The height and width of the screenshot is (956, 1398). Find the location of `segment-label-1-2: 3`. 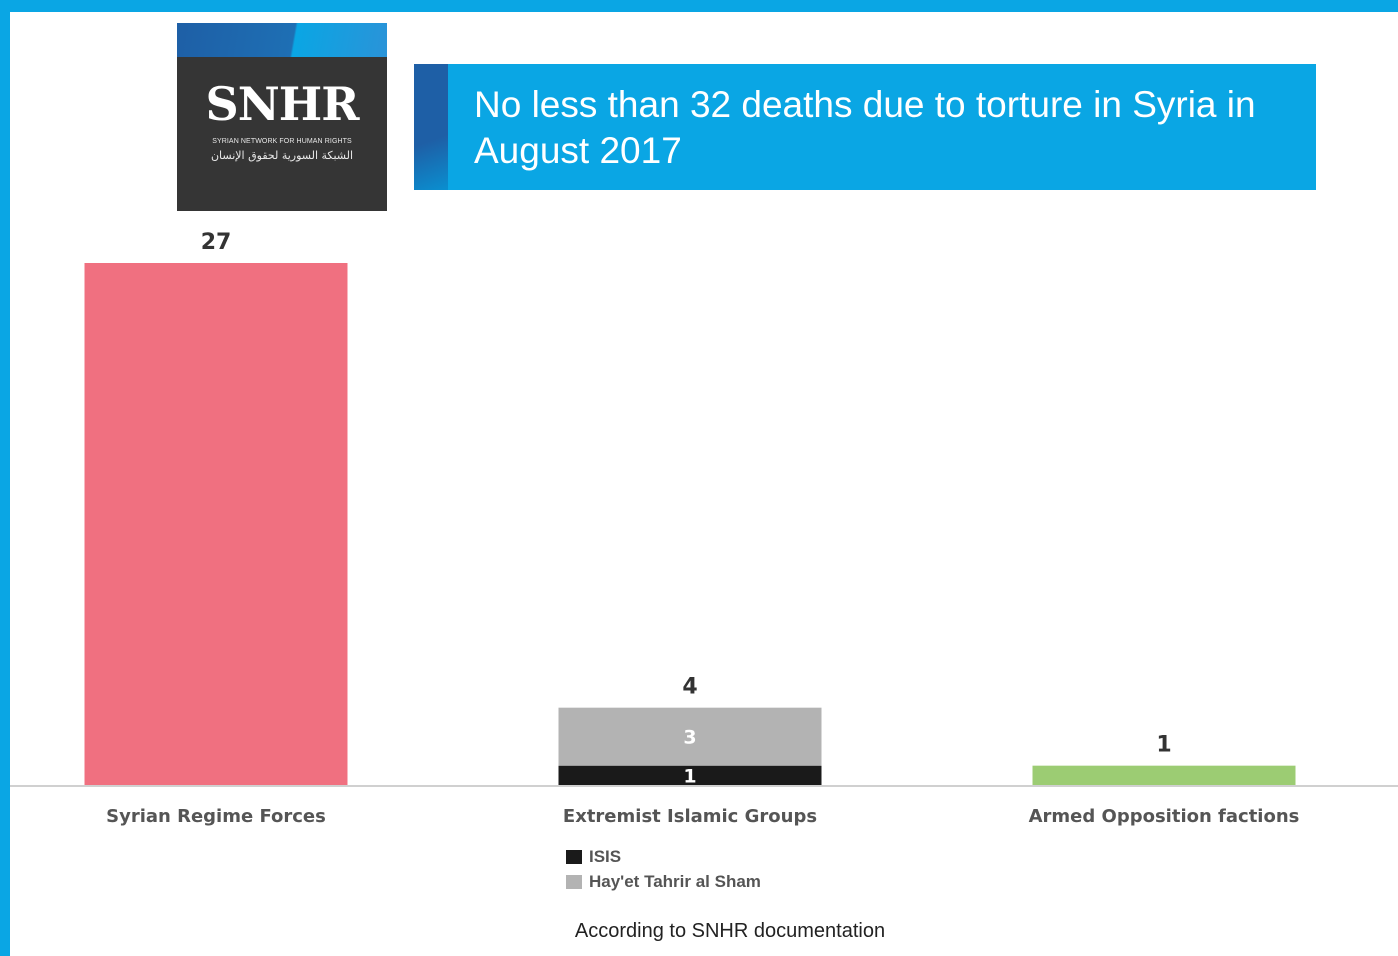

segment-label-1-2: 3 is located at coordinates (689, 738).